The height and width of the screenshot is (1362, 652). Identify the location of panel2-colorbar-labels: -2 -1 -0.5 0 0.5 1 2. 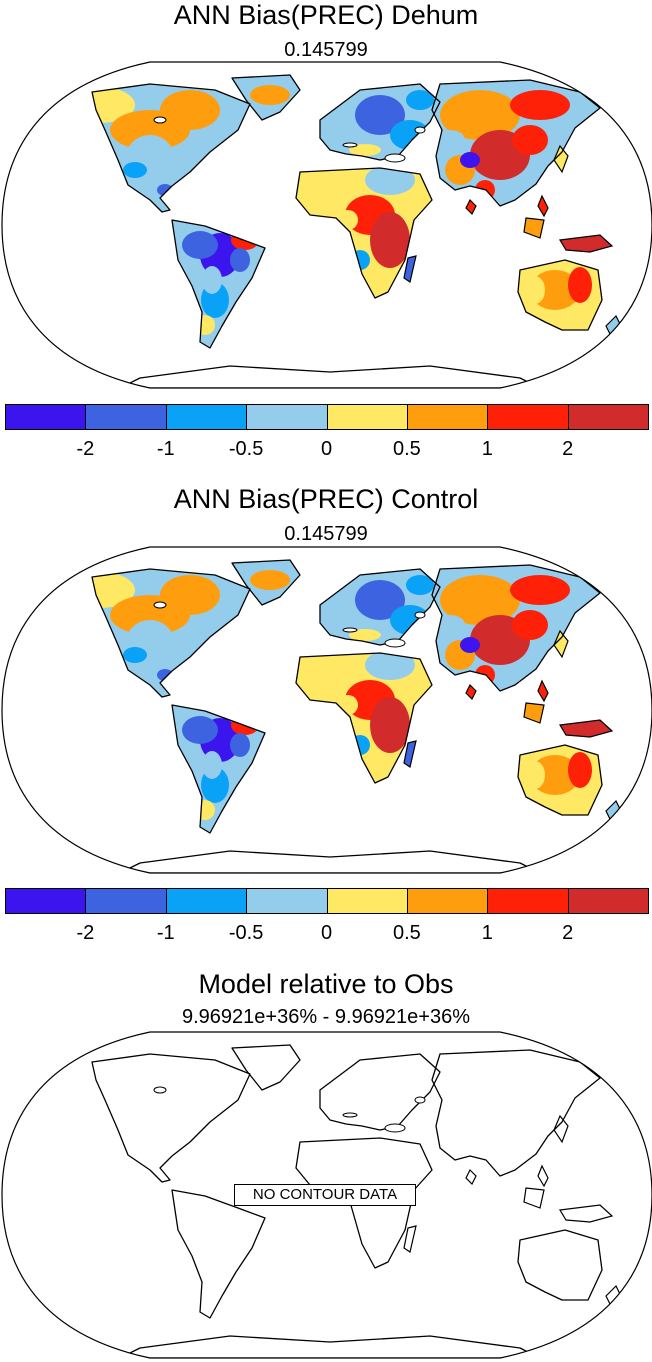
(326, 934).